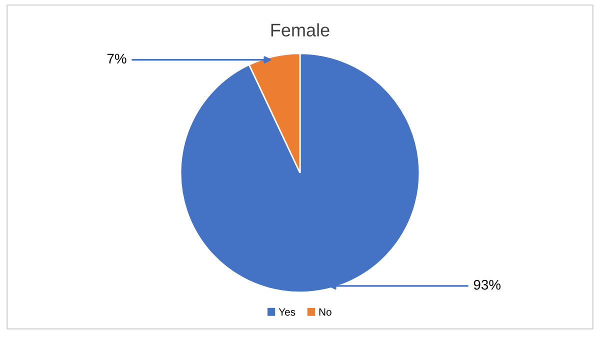 This screenshot has width=600, height=339. Describe the element at coordinates (487, 285) in the screenshot. I see `data-label: 93%` at that location.